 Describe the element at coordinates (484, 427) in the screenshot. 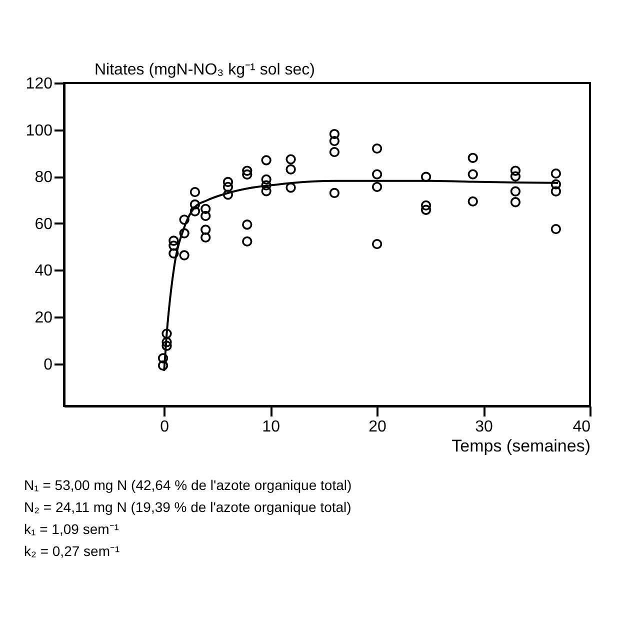

I see `x-tick-label: 30` at that location.